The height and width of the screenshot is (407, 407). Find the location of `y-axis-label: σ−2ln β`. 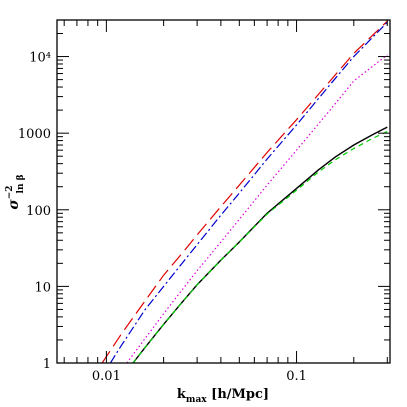

y-axis-label: σ−2ln β is located at coordinates (15, 191).